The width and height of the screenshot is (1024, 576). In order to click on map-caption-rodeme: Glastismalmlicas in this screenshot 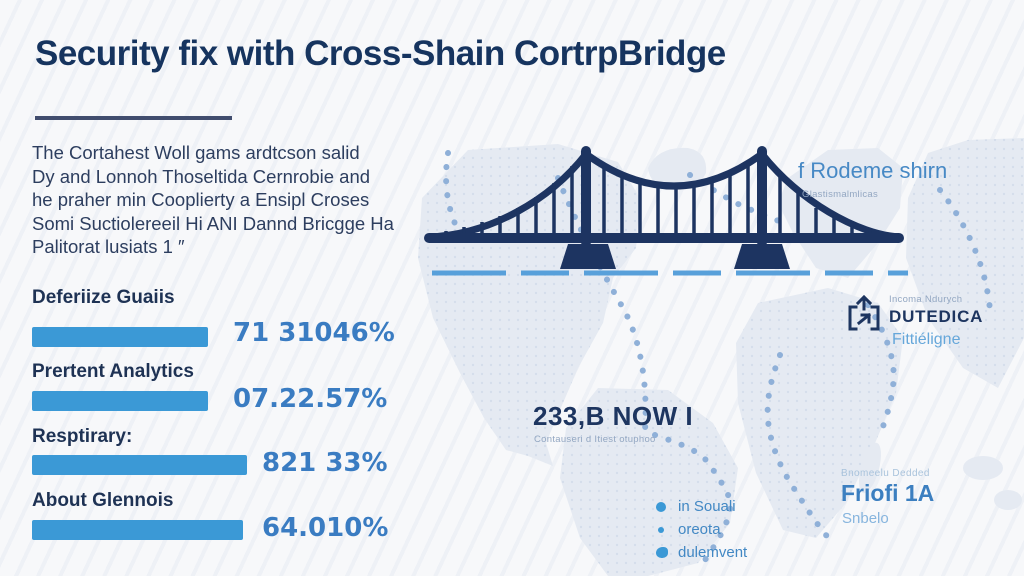, I will do `click(840, 194)`.